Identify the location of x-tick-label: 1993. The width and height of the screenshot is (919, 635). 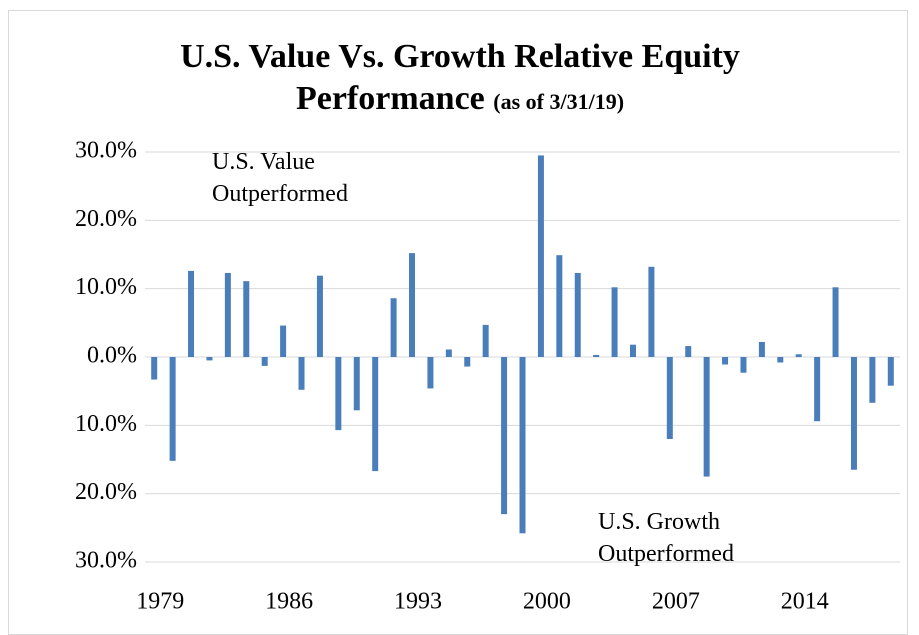
(418, 602).